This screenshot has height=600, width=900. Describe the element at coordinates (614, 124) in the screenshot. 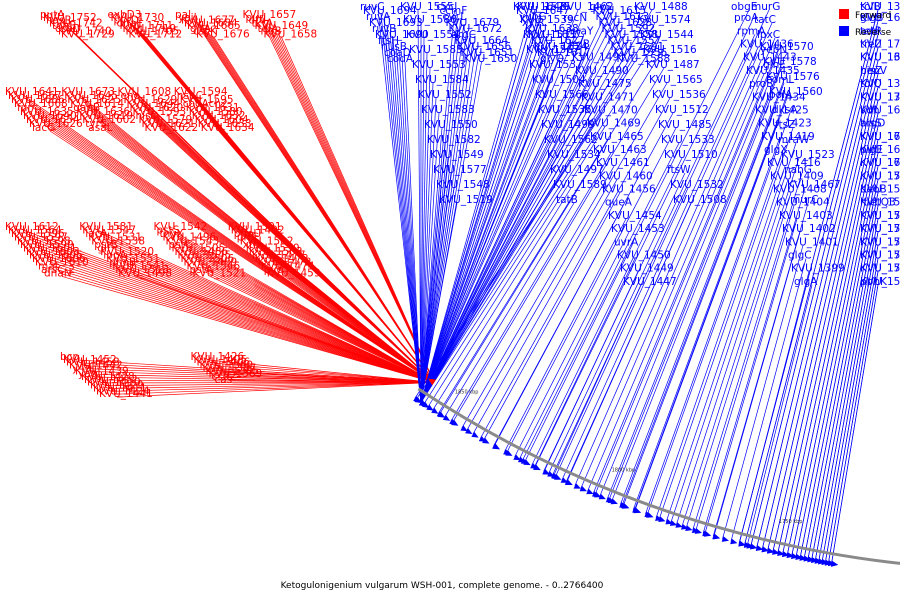

I see `reverse-gene-label: KVU_1469` at that location.